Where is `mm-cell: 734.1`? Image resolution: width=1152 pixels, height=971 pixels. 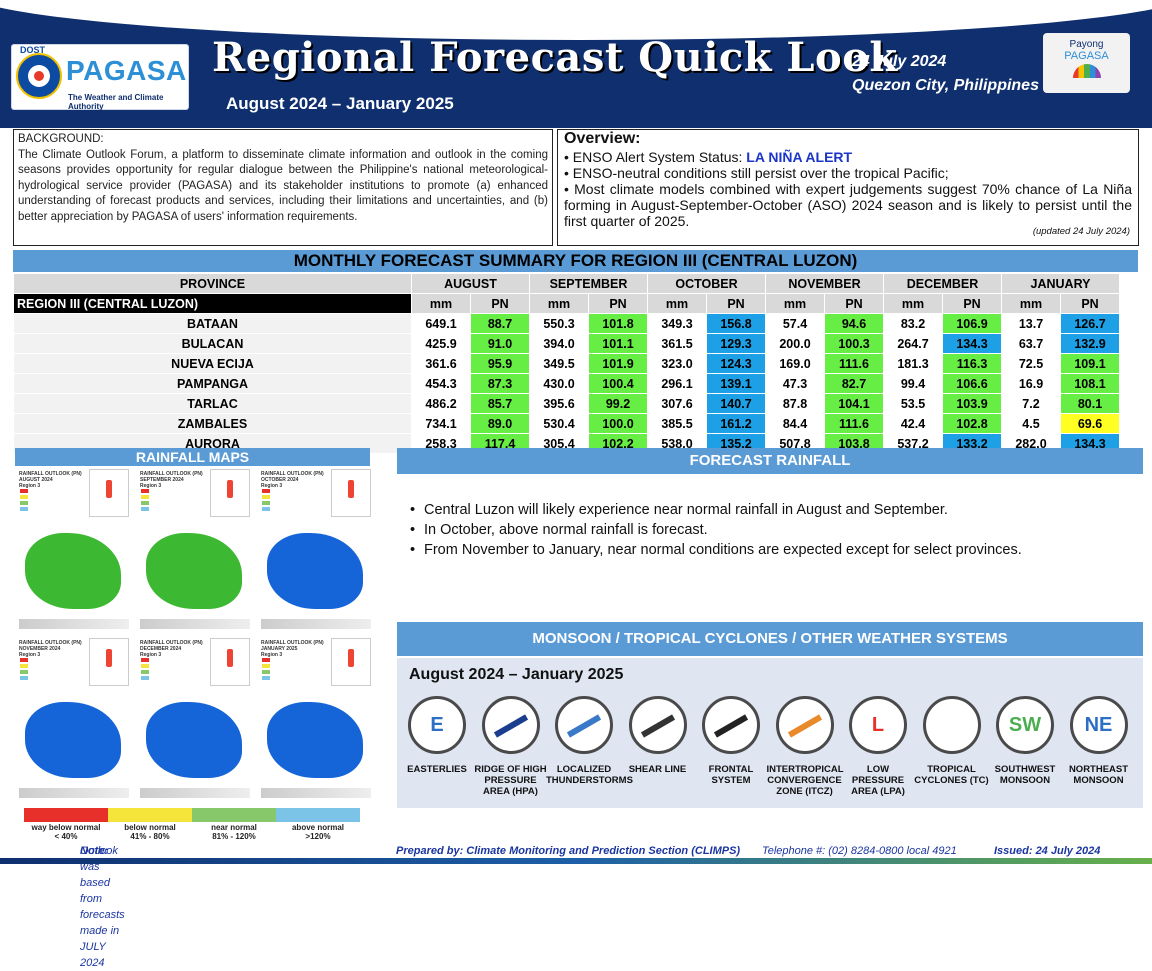 mm-cell: 734.1 is located at coordinates (441, 424).